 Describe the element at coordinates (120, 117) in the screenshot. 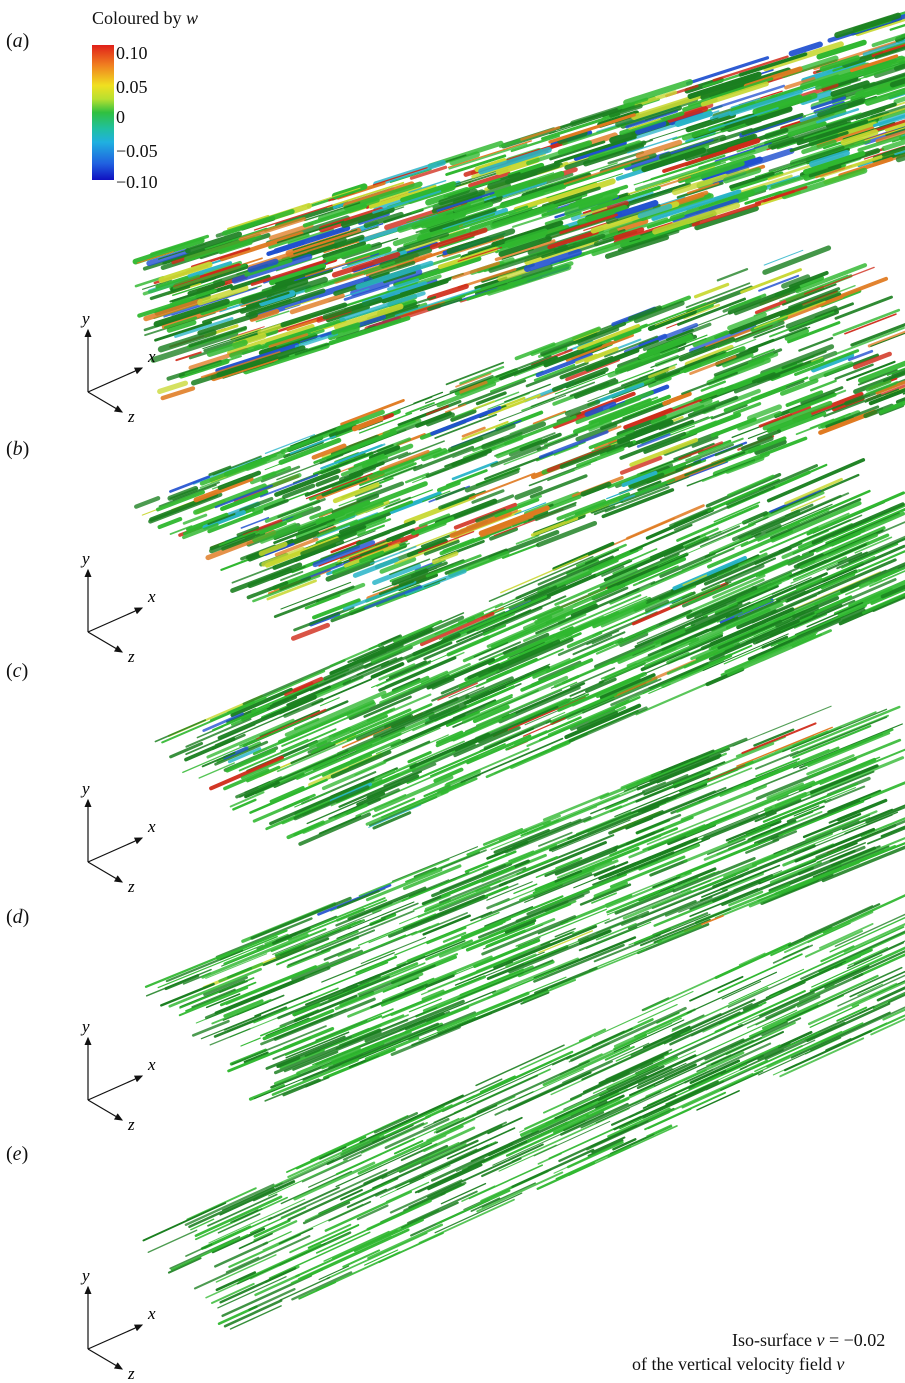

I see `colorbar-tick: 0` at that location.